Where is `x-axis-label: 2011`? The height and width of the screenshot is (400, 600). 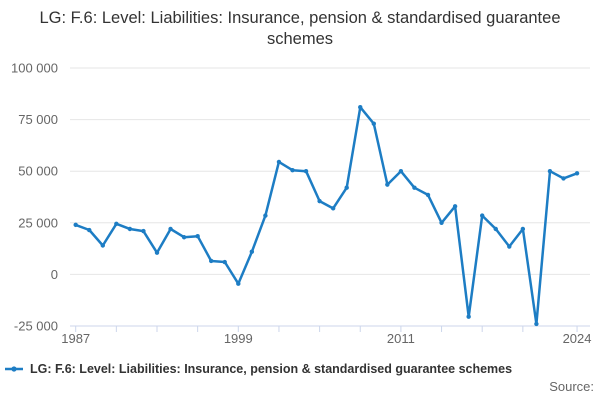
x-axis-label: 2011 is located at coordinates (401, 338).